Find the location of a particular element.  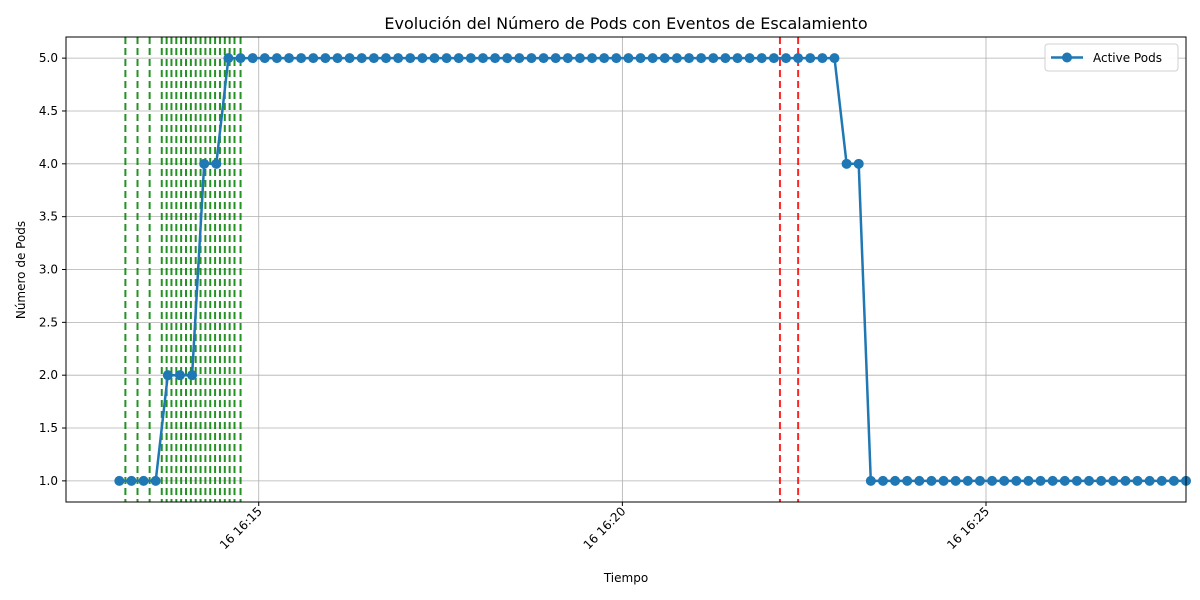

y-tick-label: 1.5 is located at coordinates (48, 428).